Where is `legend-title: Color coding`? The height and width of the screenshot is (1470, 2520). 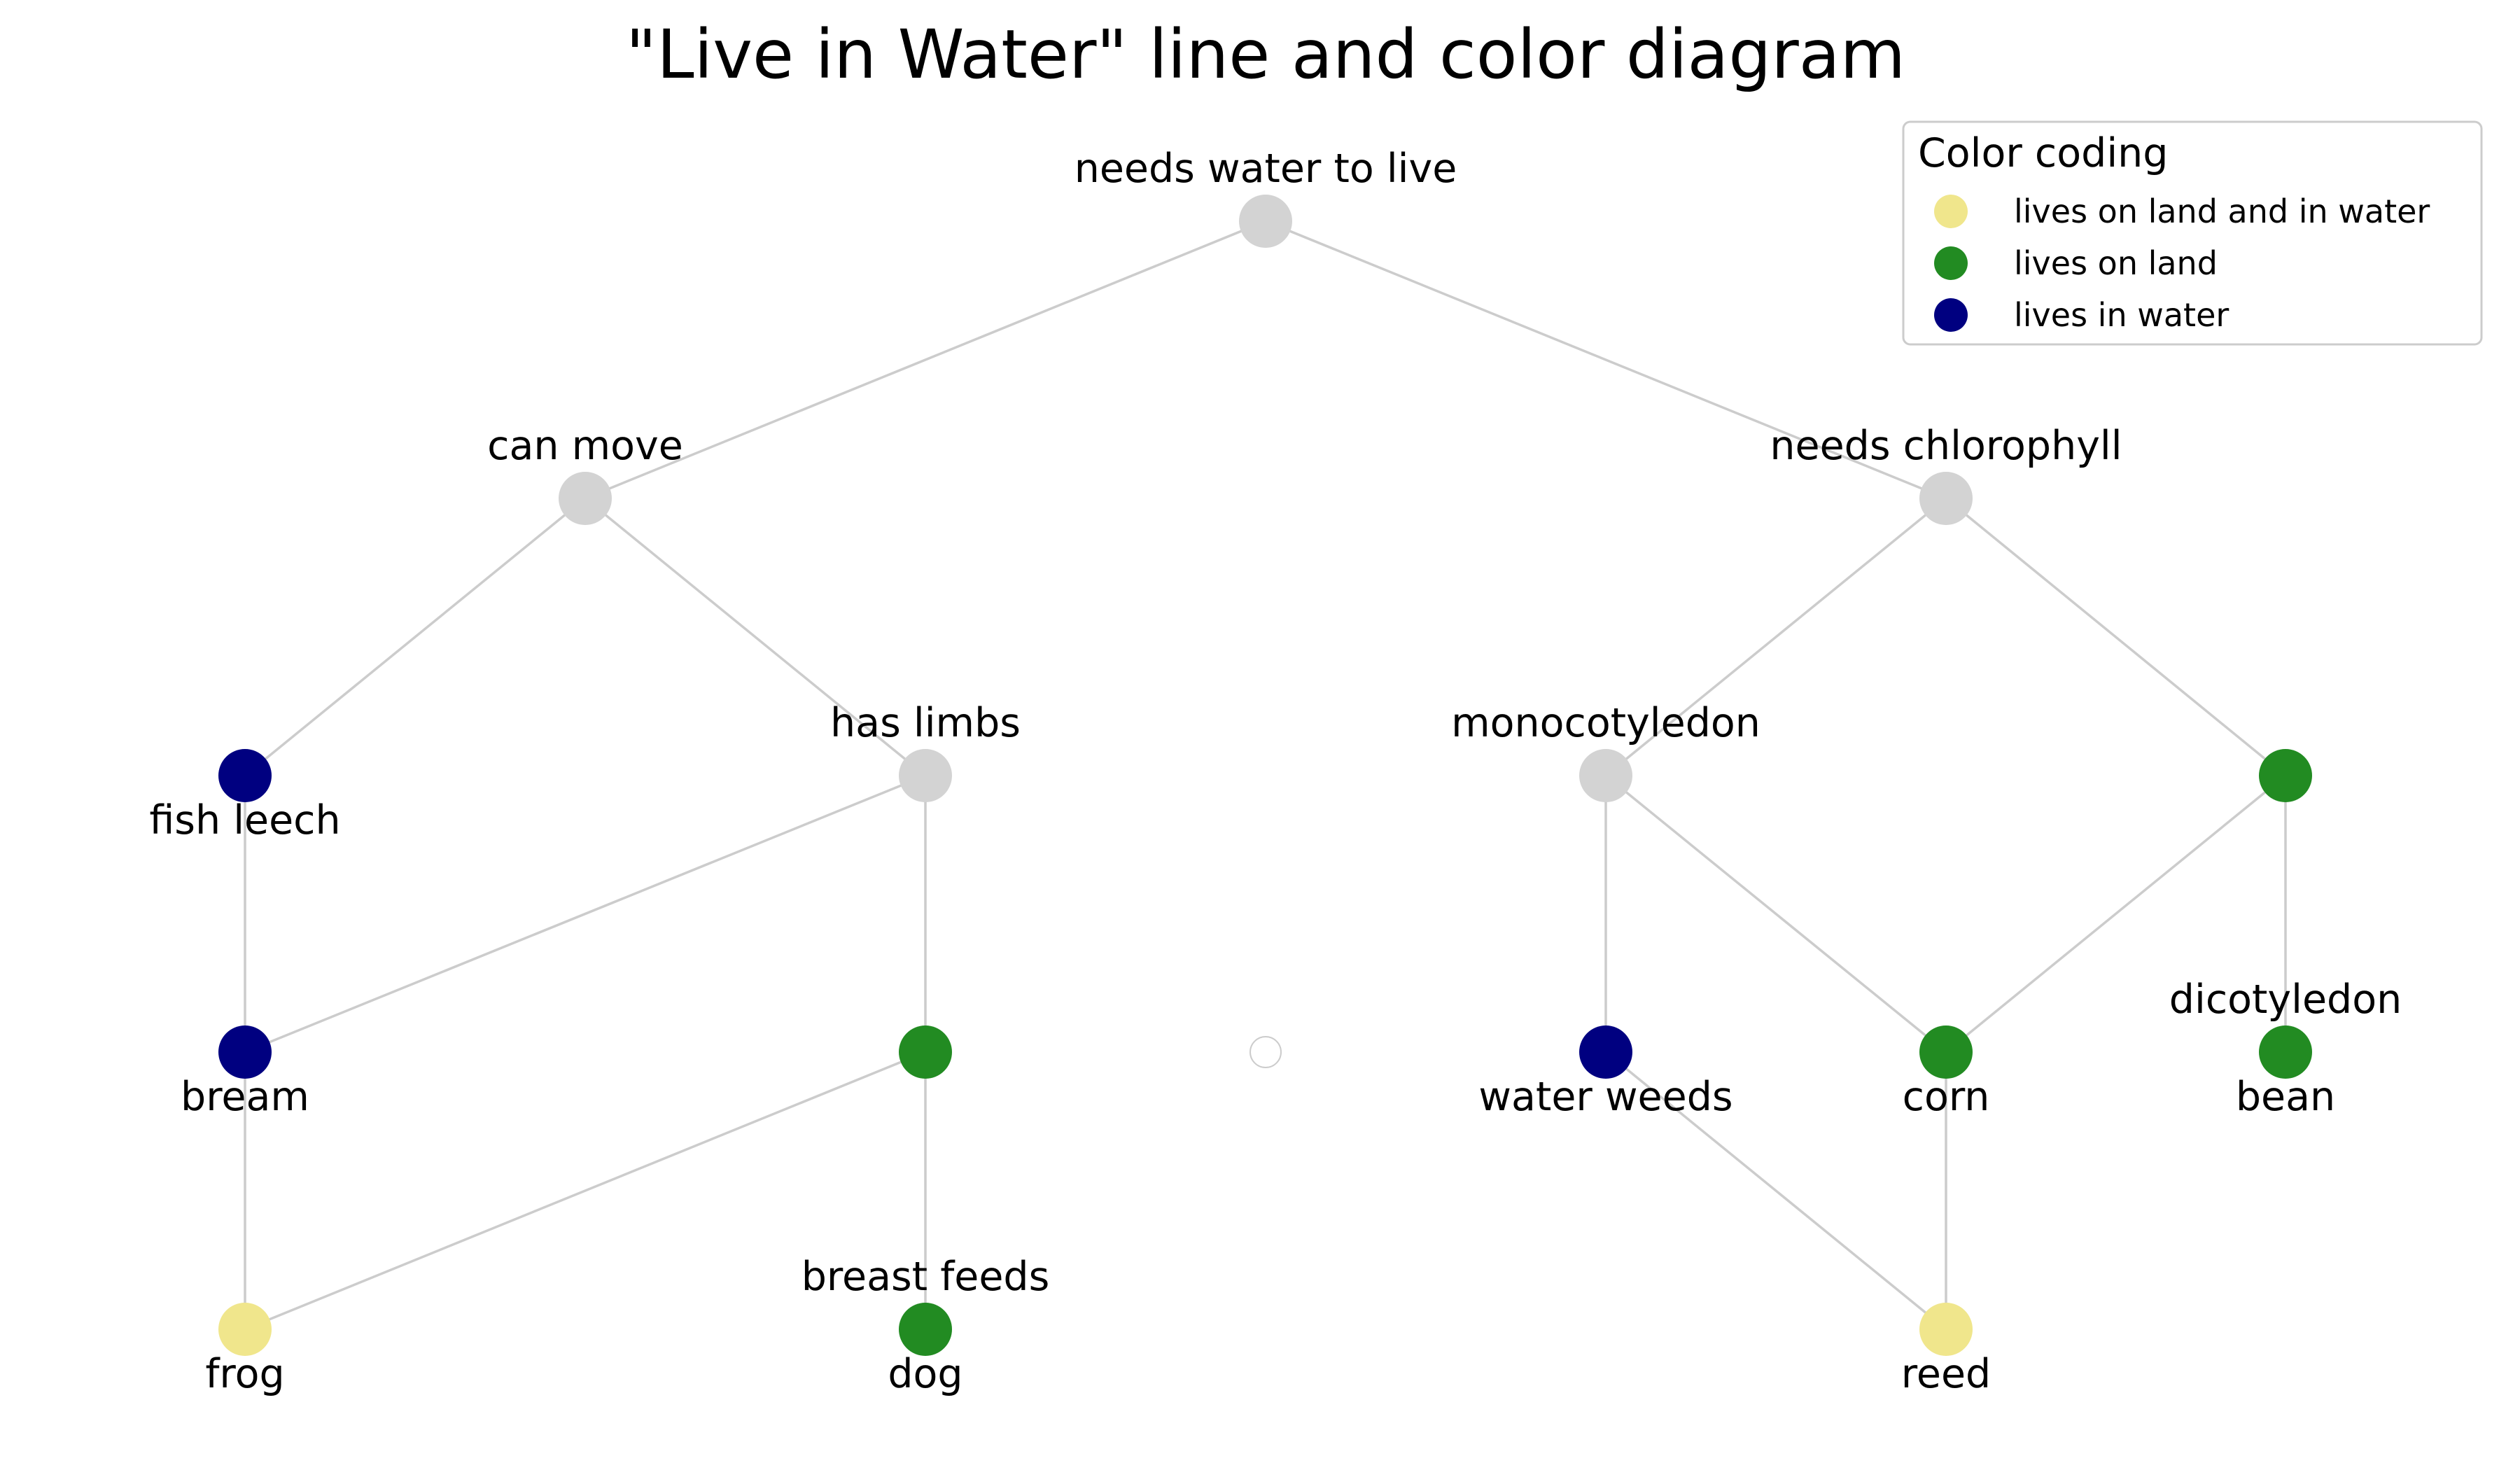 legend-title: Color coding is located at coordinates (2043, 153).